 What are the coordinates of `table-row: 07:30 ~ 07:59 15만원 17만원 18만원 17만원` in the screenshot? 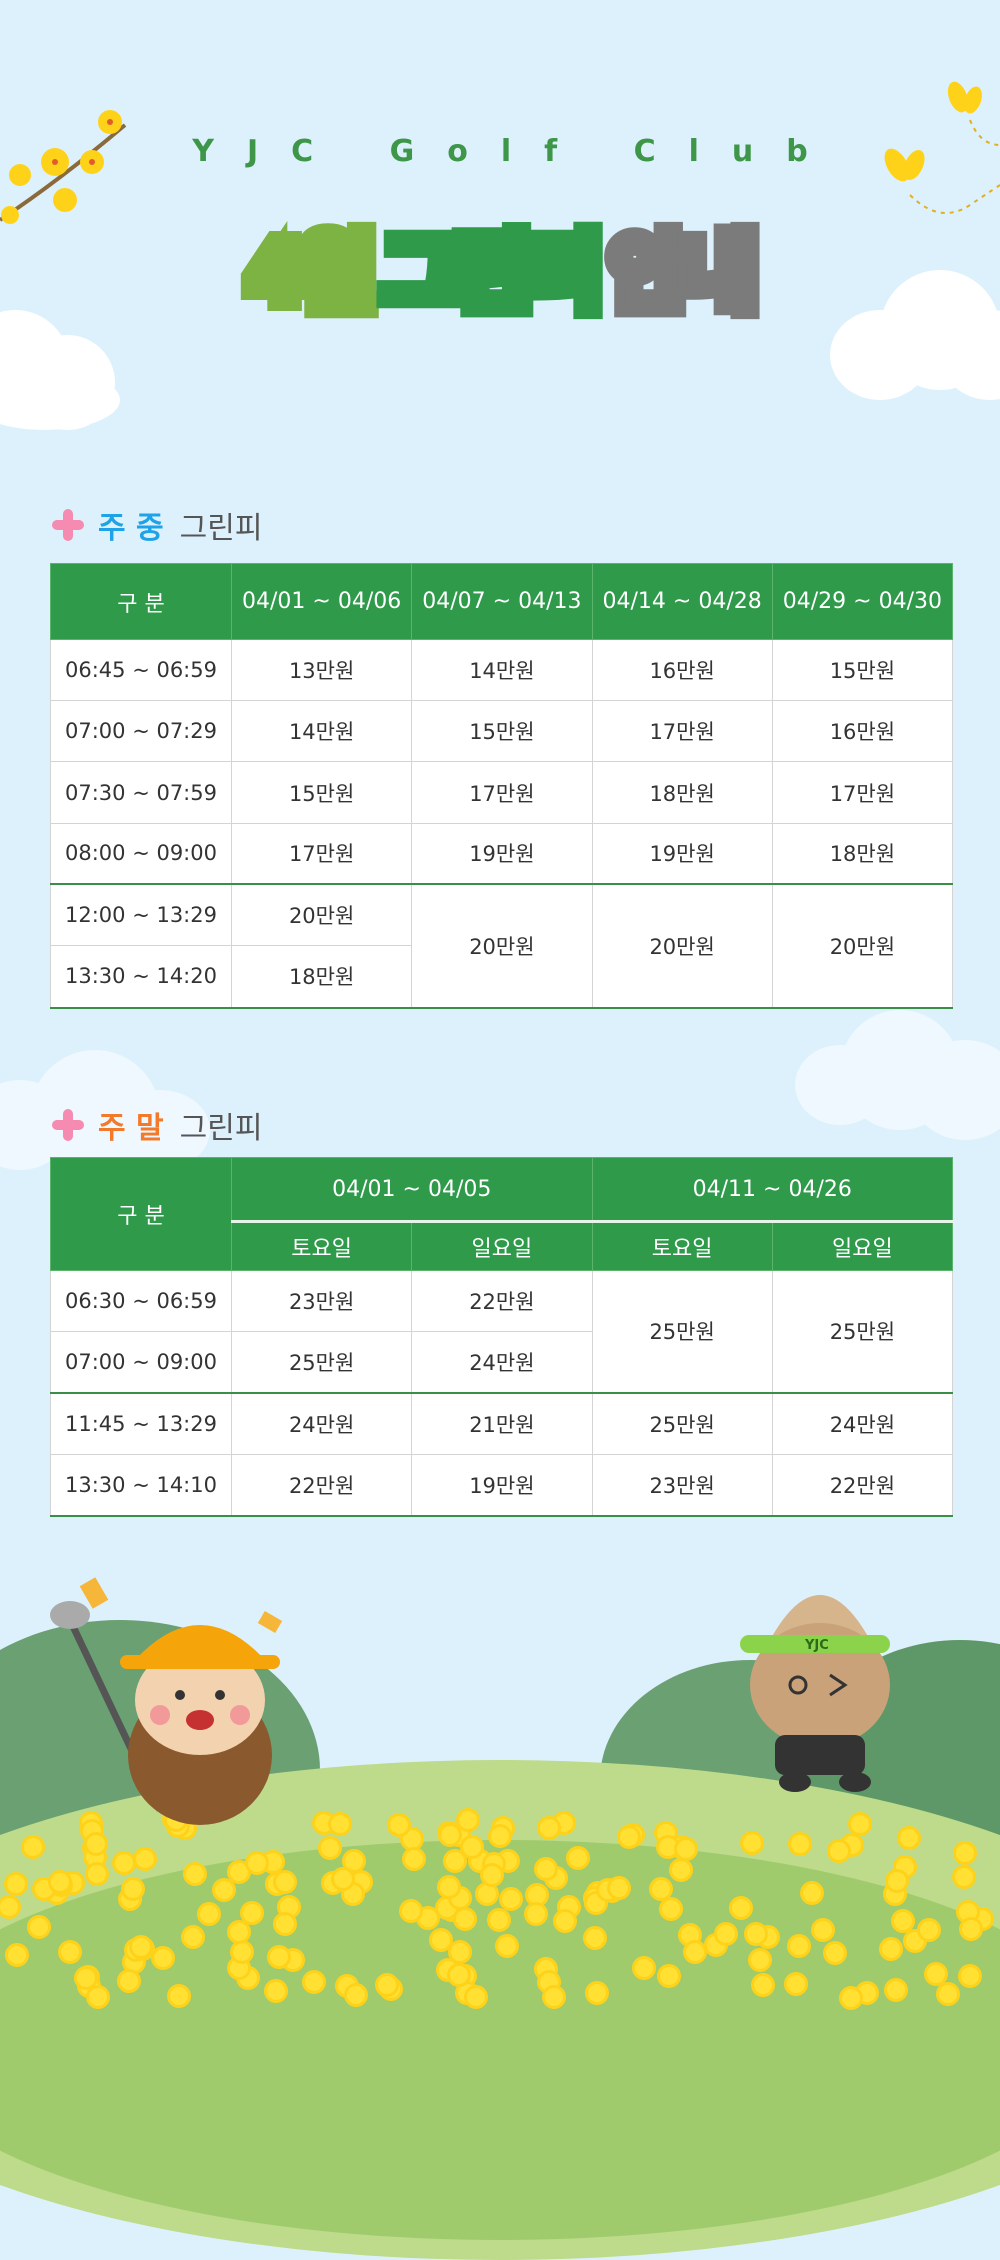 It's located at (502, 792).